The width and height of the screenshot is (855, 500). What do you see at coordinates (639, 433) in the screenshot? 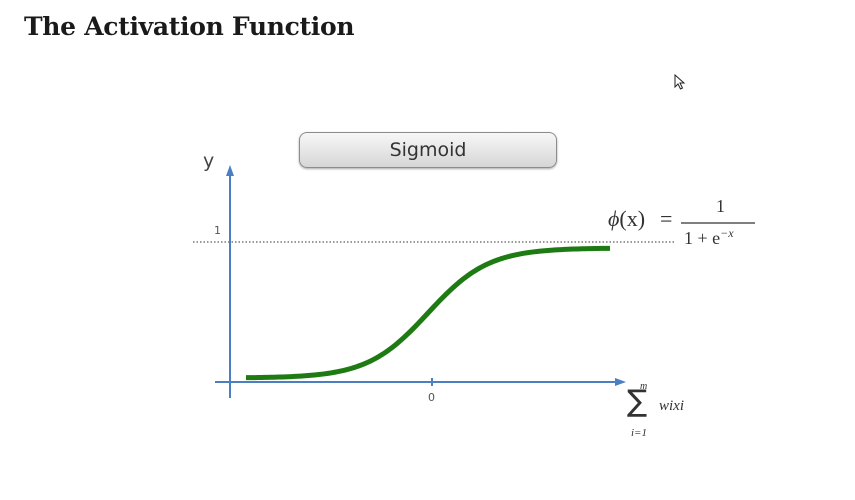
I see `sum-lower-limit: i=1` at bounding box center [639, 433].